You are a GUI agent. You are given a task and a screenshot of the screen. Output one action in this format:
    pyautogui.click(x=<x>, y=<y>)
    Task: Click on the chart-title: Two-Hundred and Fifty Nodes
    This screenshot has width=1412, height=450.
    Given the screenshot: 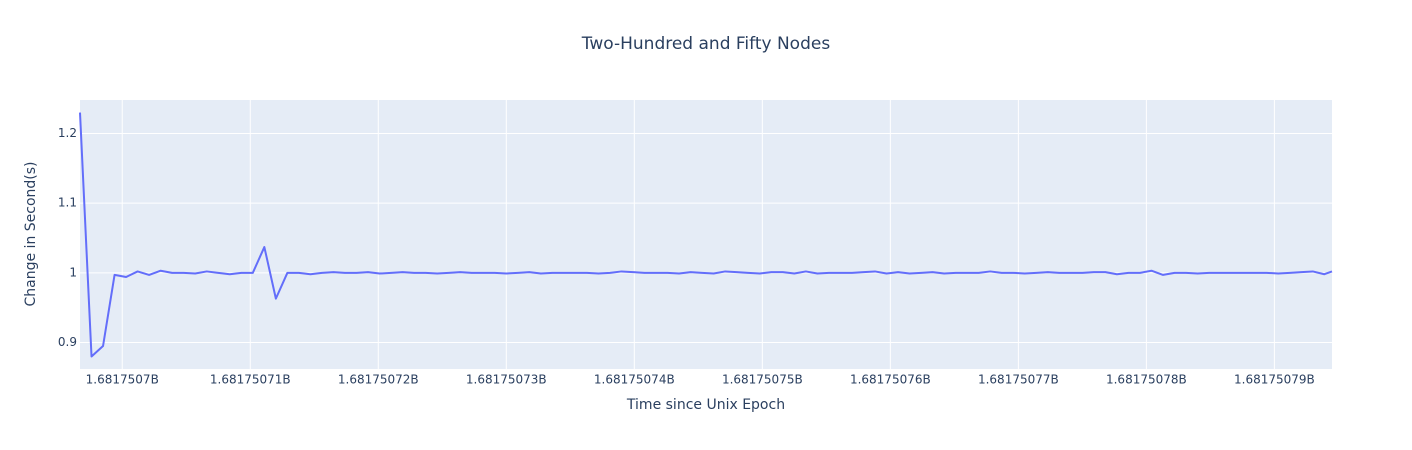 What is the action you would take?
    pyautogui.click(x=706, y=44)
    